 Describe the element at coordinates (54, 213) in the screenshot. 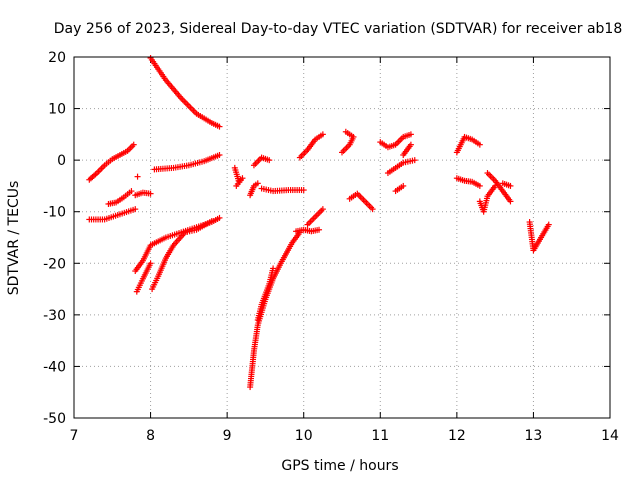

I see `y-tick-label: -10` at that location.